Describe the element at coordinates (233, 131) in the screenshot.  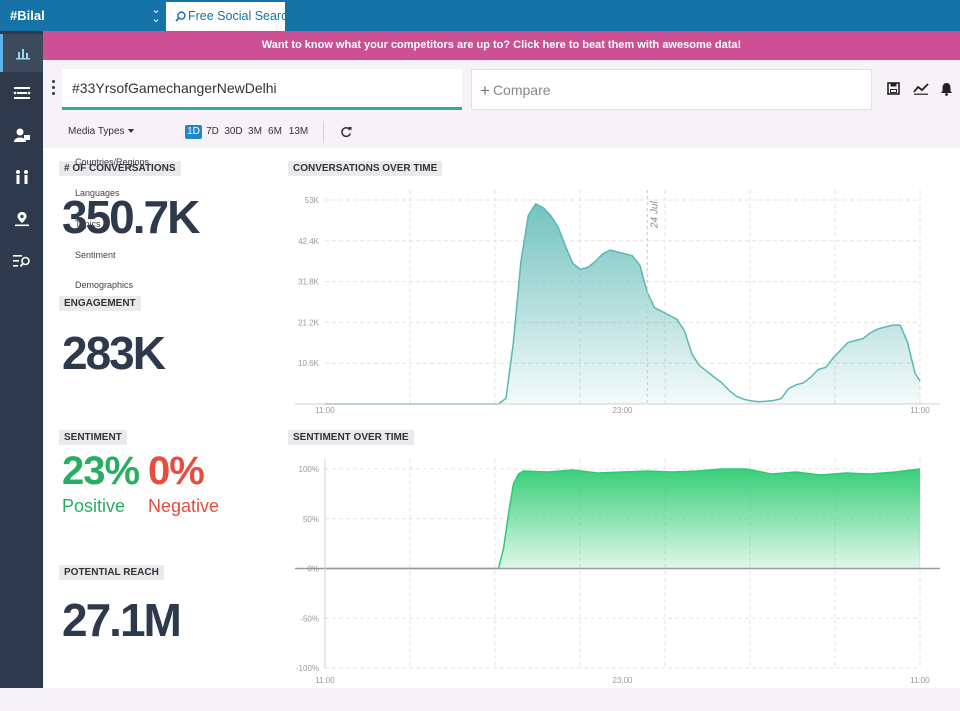
I see `period-30d: 30D` at that location.